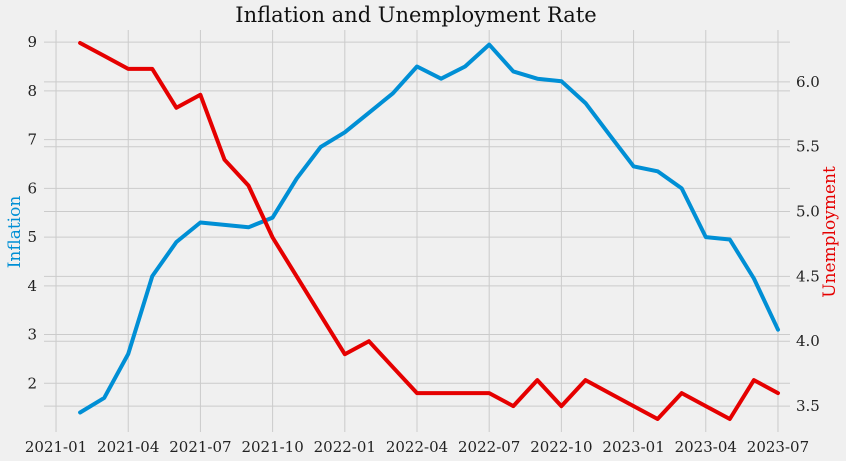 The height and width of the screenshot is (461, 846). Describe the element at coordinates (200, 447) in the screenshot. I see `x-tick-label: 2021-07` at that location.